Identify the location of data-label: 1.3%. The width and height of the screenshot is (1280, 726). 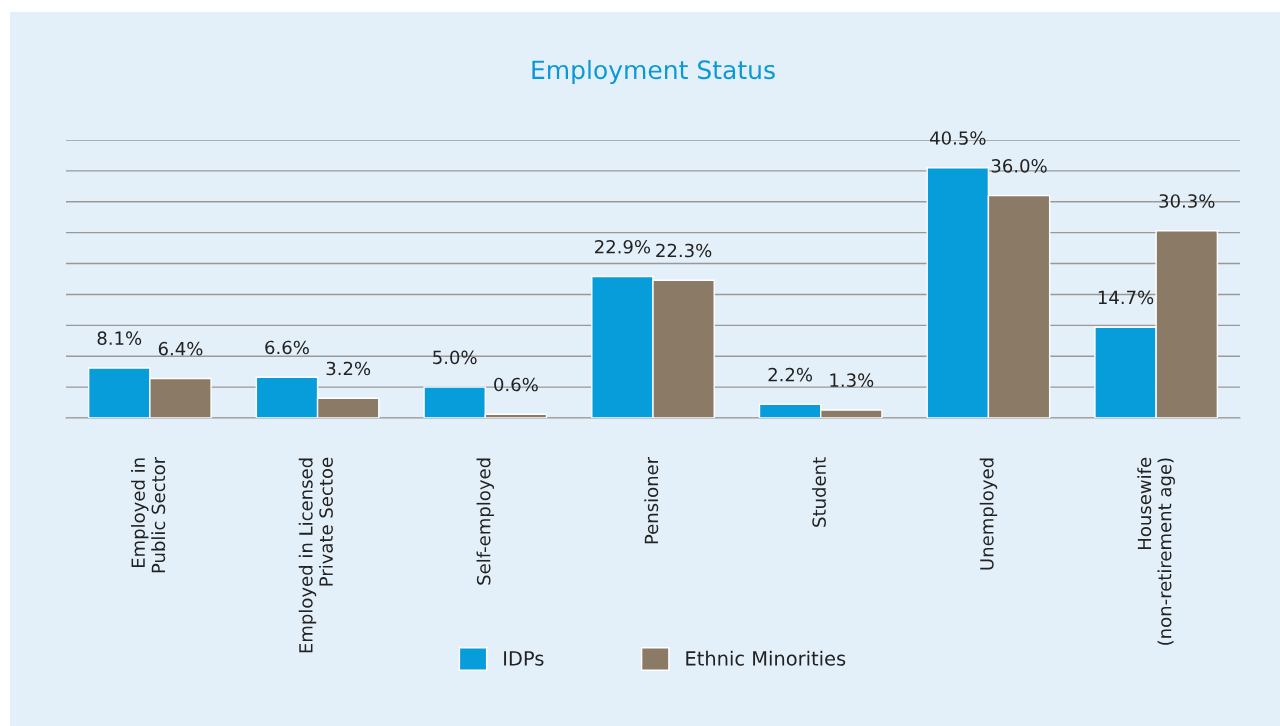
(852, 380).